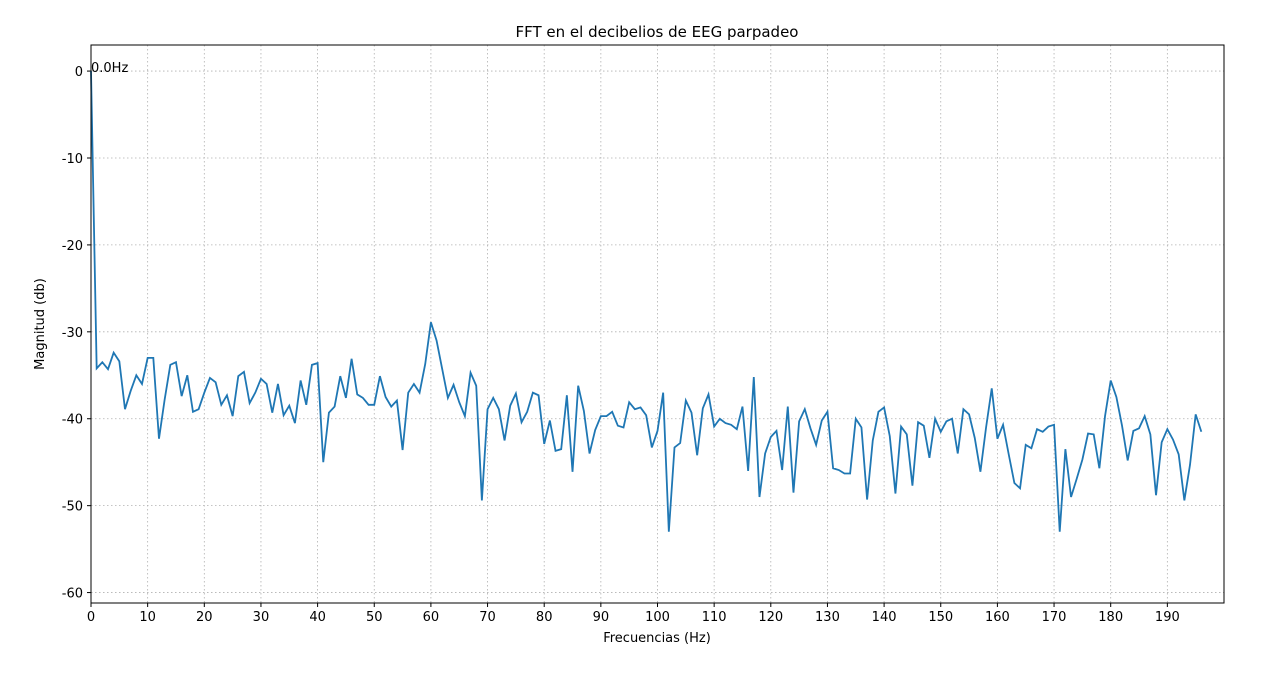  I want to click on x-tick-label: 100, so click(657, 617).